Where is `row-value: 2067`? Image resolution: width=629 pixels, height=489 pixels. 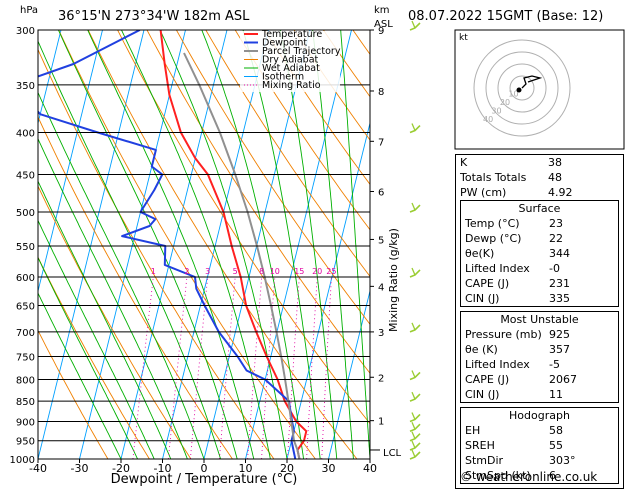
row-value: 2067 is located at coordinates (563, 379).